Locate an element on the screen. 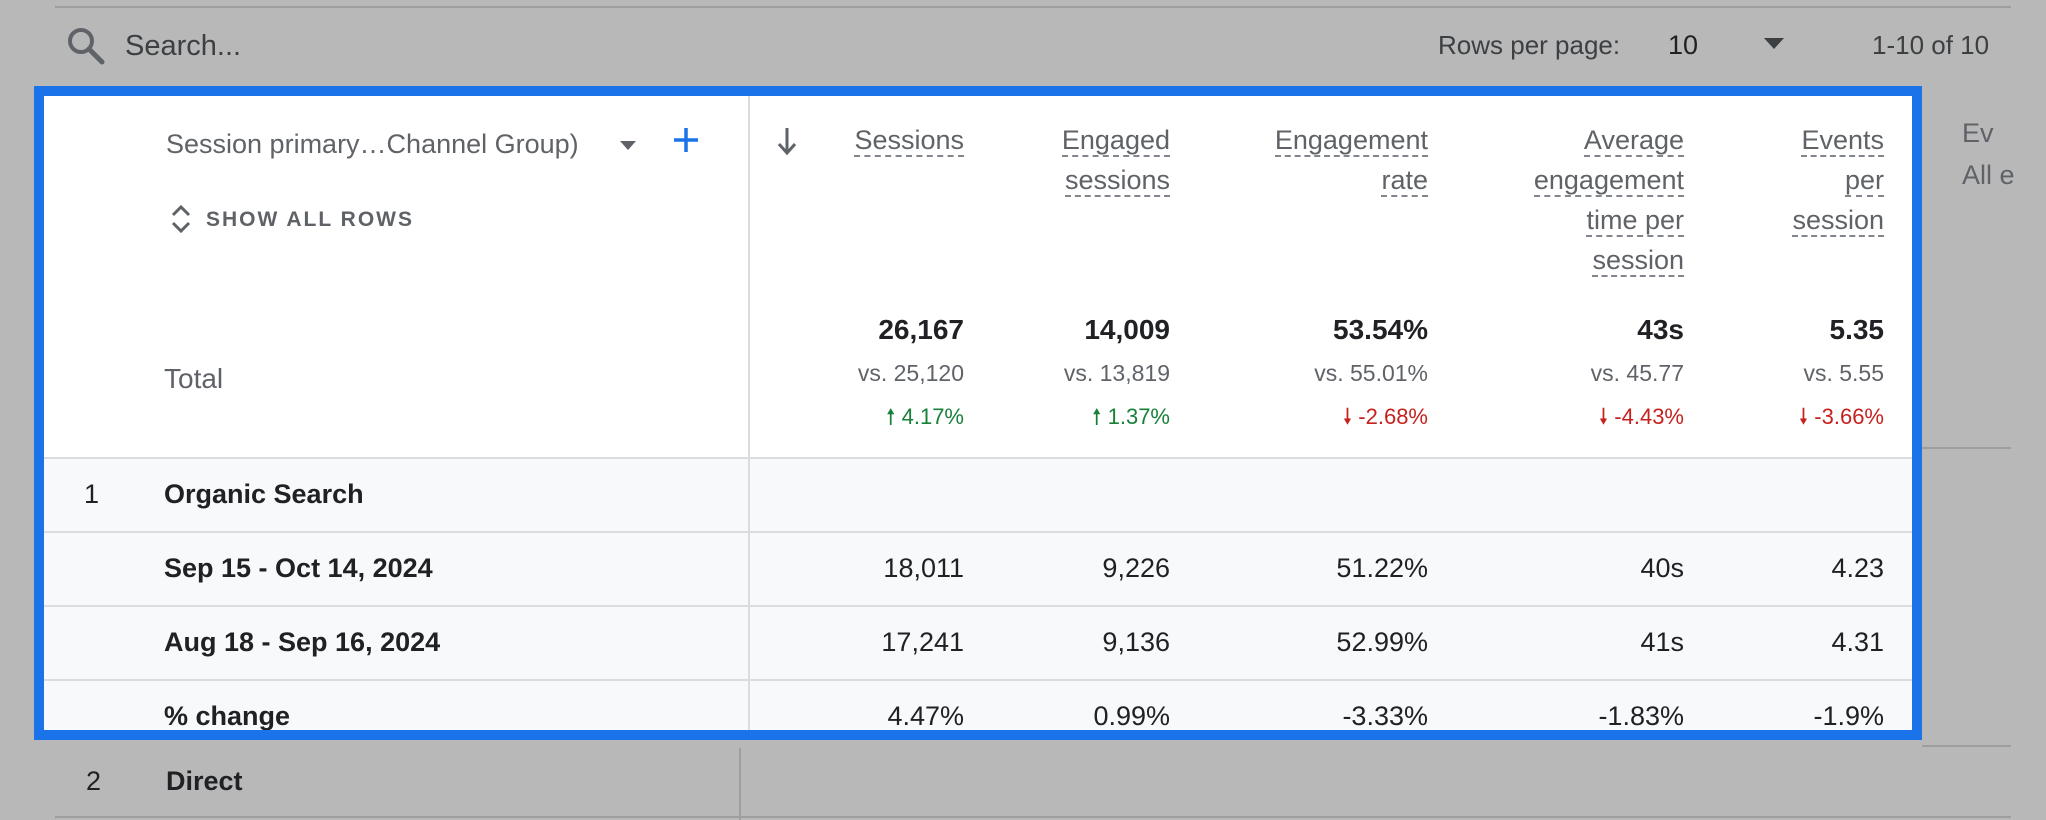  column-header-line: time per is located at coordinates (1635, 221).